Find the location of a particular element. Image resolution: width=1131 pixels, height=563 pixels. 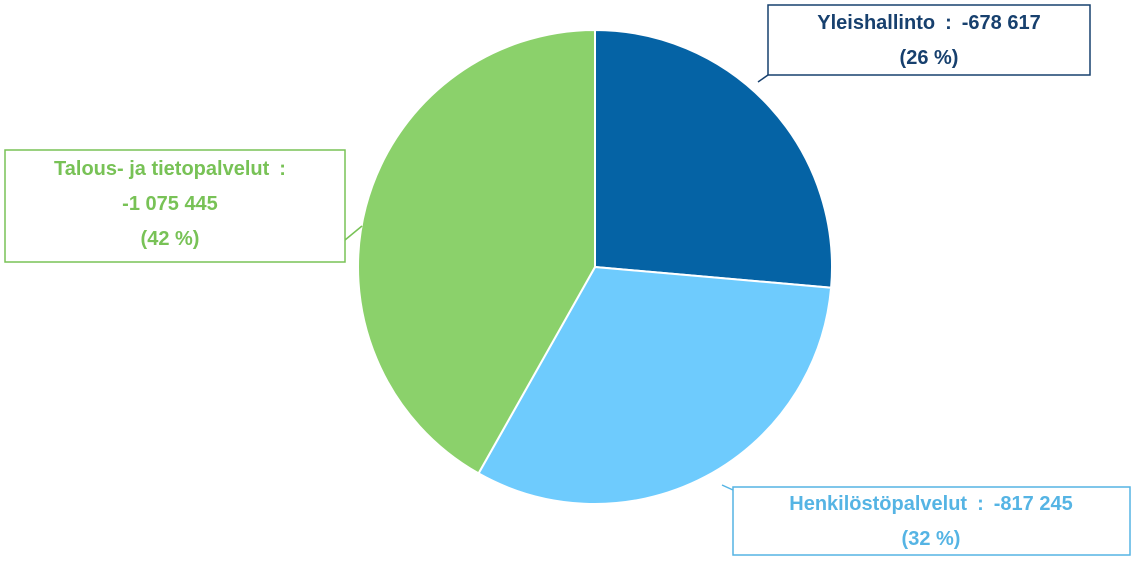

label-part: (26 %) is located at coordinates (929, 58).